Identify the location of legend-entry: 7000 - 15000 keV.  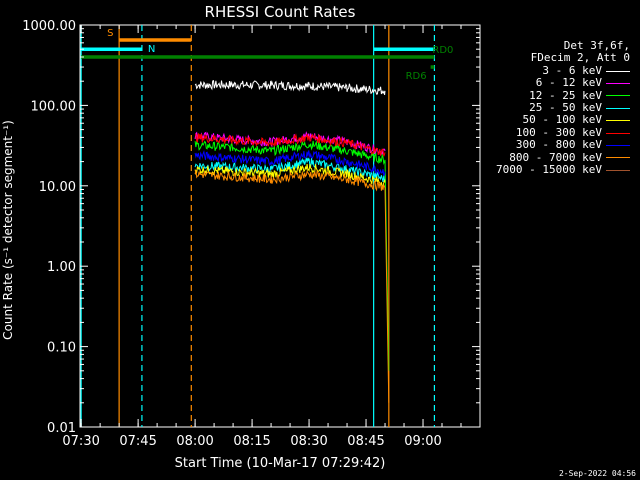
(563, 170).